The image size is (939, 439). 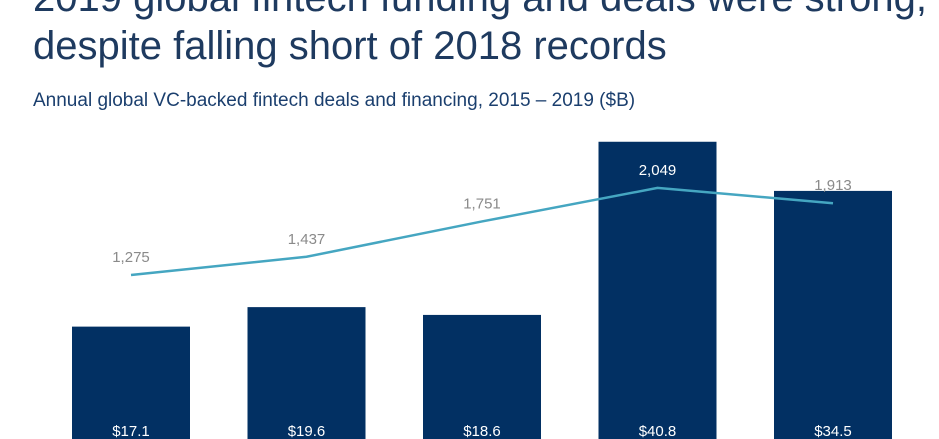 I want to click on chart-title-line-2: despite falling short of 2018 records, so click(x=350, y=46).